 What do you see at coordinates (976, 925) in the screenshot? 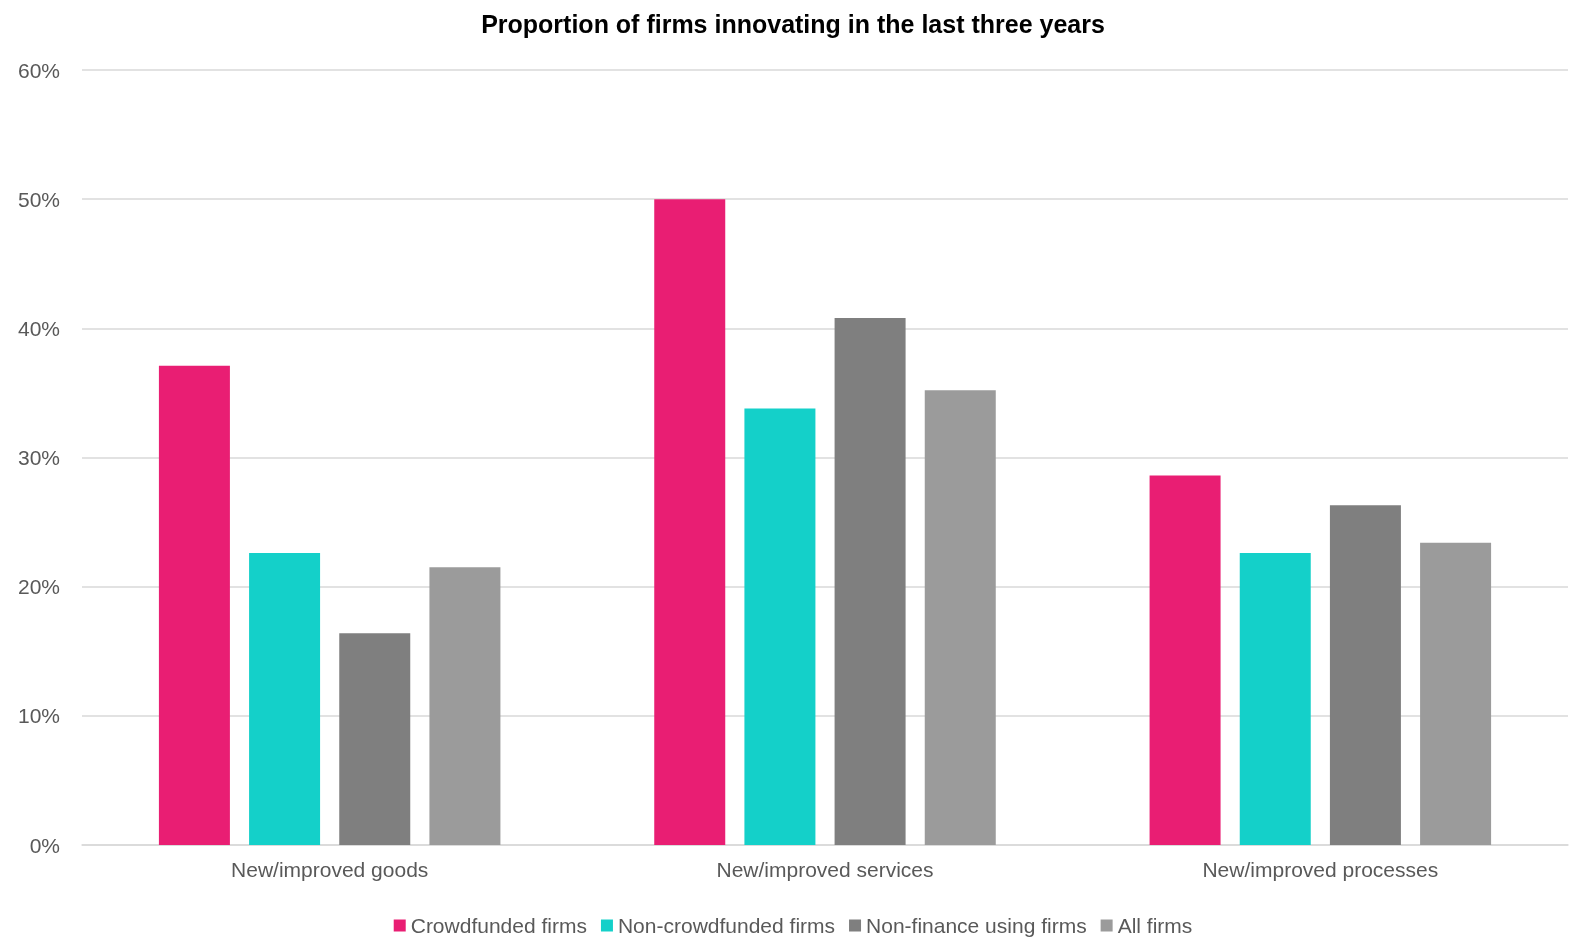
I see `legend-label: Non-finance using firms` at bounding box center [976, 925].